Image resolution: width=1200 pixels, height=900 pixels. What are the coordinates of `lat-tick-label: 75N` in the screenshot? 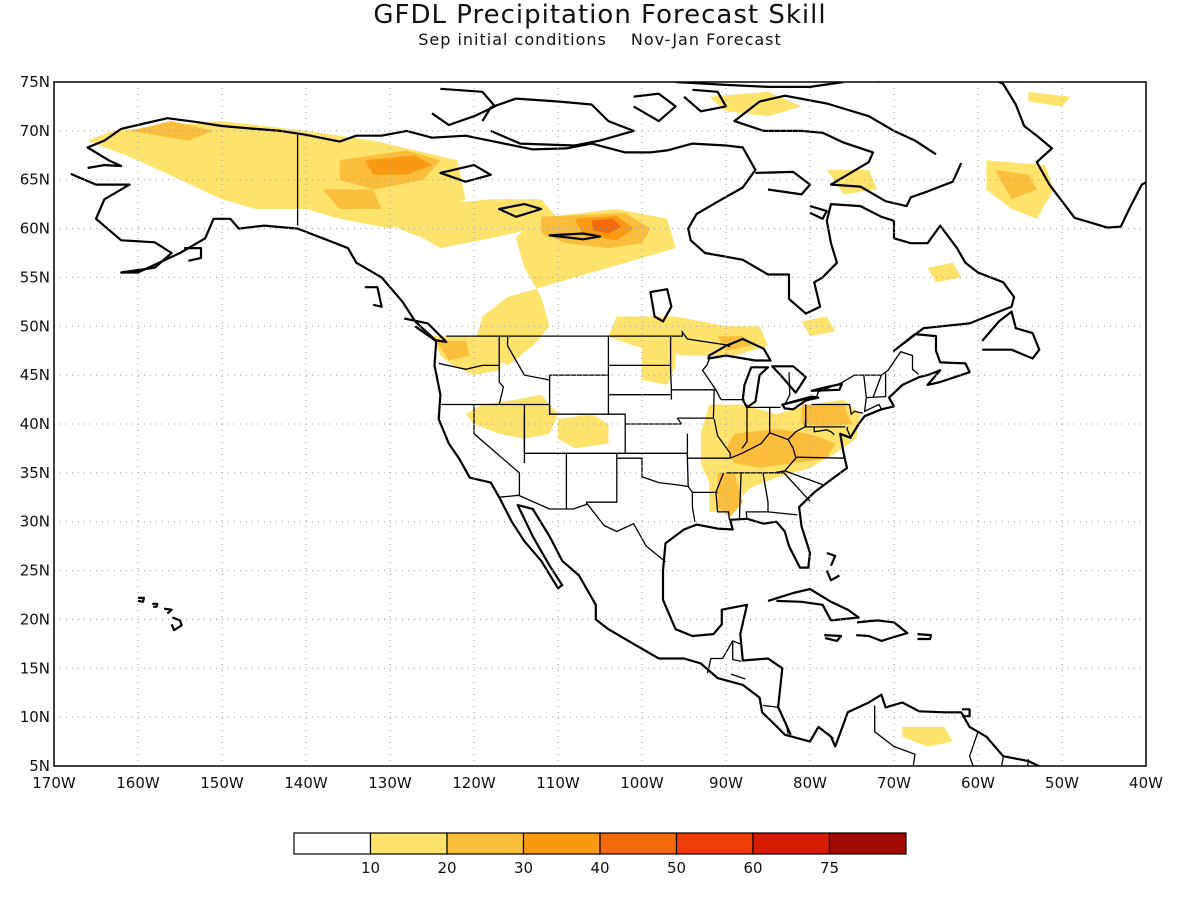 It's located at (35, 82).